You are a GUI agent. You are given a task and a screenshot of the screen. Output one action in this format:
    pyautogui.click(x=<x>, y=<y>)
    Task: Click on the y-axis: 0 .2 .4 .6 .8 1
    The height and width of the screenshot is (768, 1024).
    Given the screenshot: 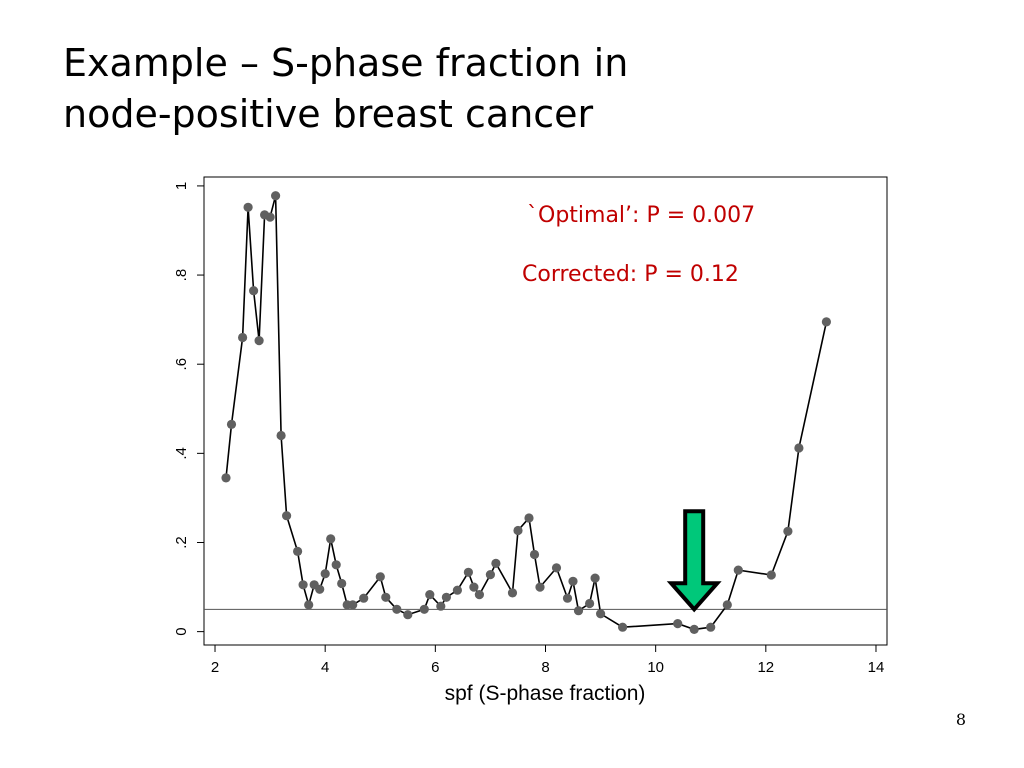 What is the action you would take?
    pyautogui.click(x=188, y=409)
    